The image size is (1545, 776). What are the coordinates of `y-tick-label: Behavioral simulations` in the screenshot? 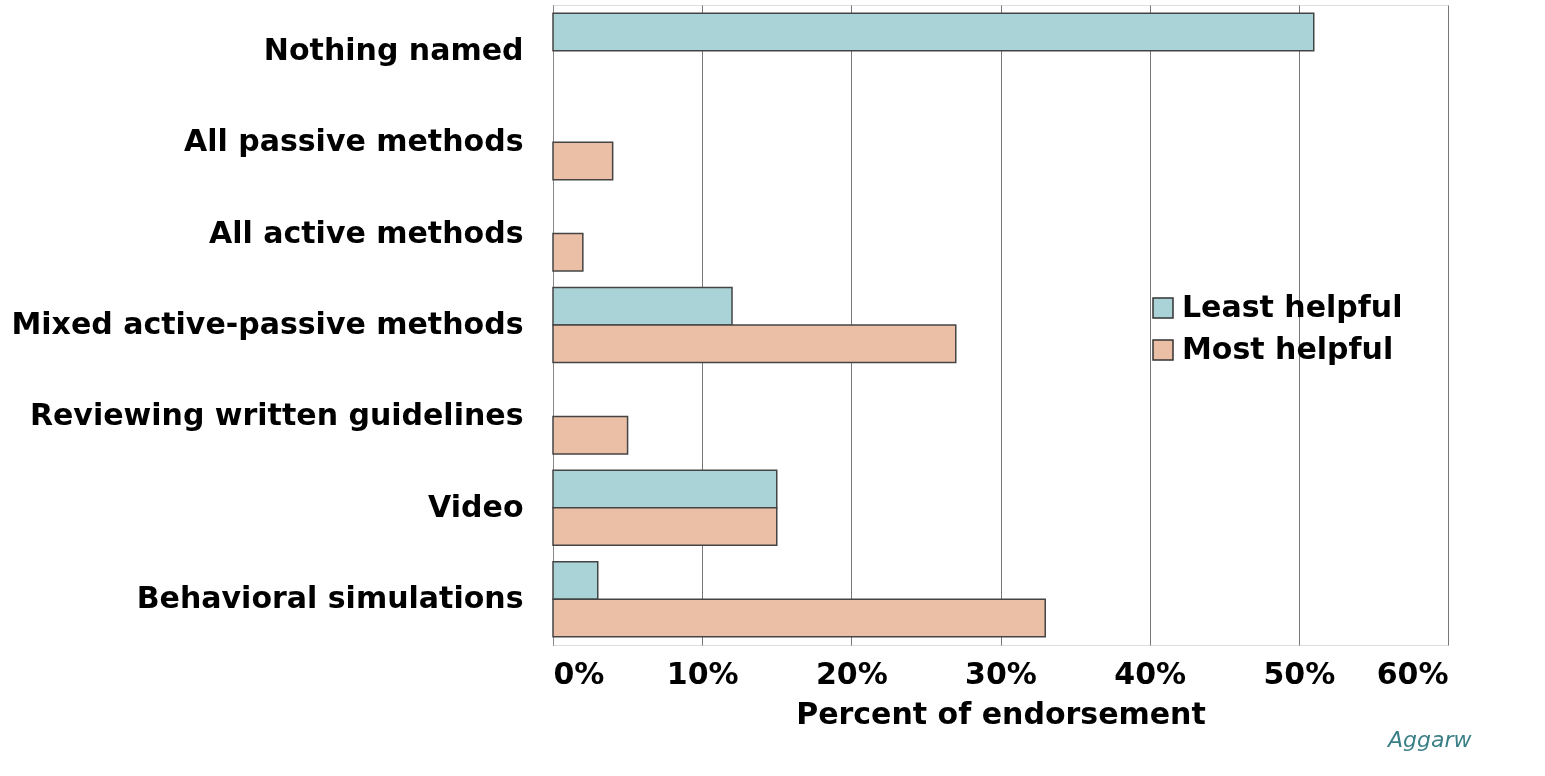 It's located at (330, 598).